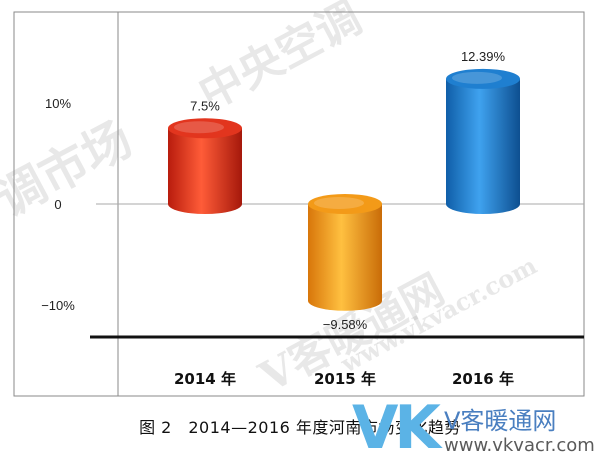  What do you see at coordinates (58, 305) in the screenshot?
I see `y-tick-label-2: −10%` at bounding box center [58, 305].